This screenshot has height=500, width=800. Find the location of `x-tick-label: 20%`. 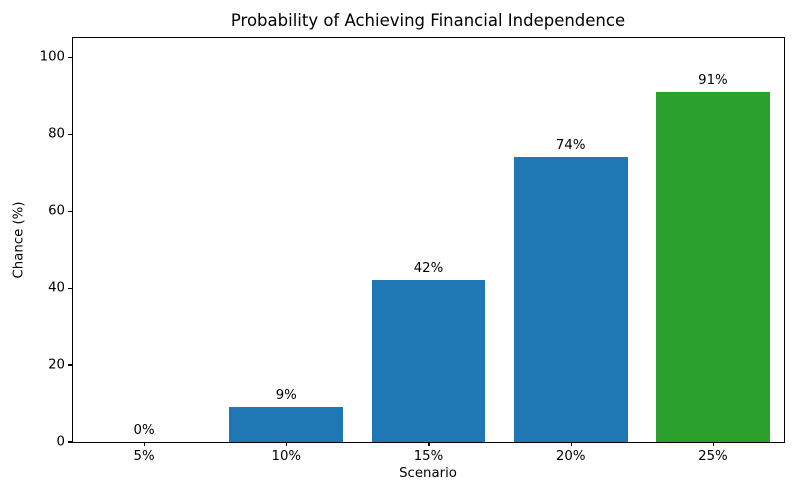

x-tick-label: 20% is located at coordinates (570, 456).